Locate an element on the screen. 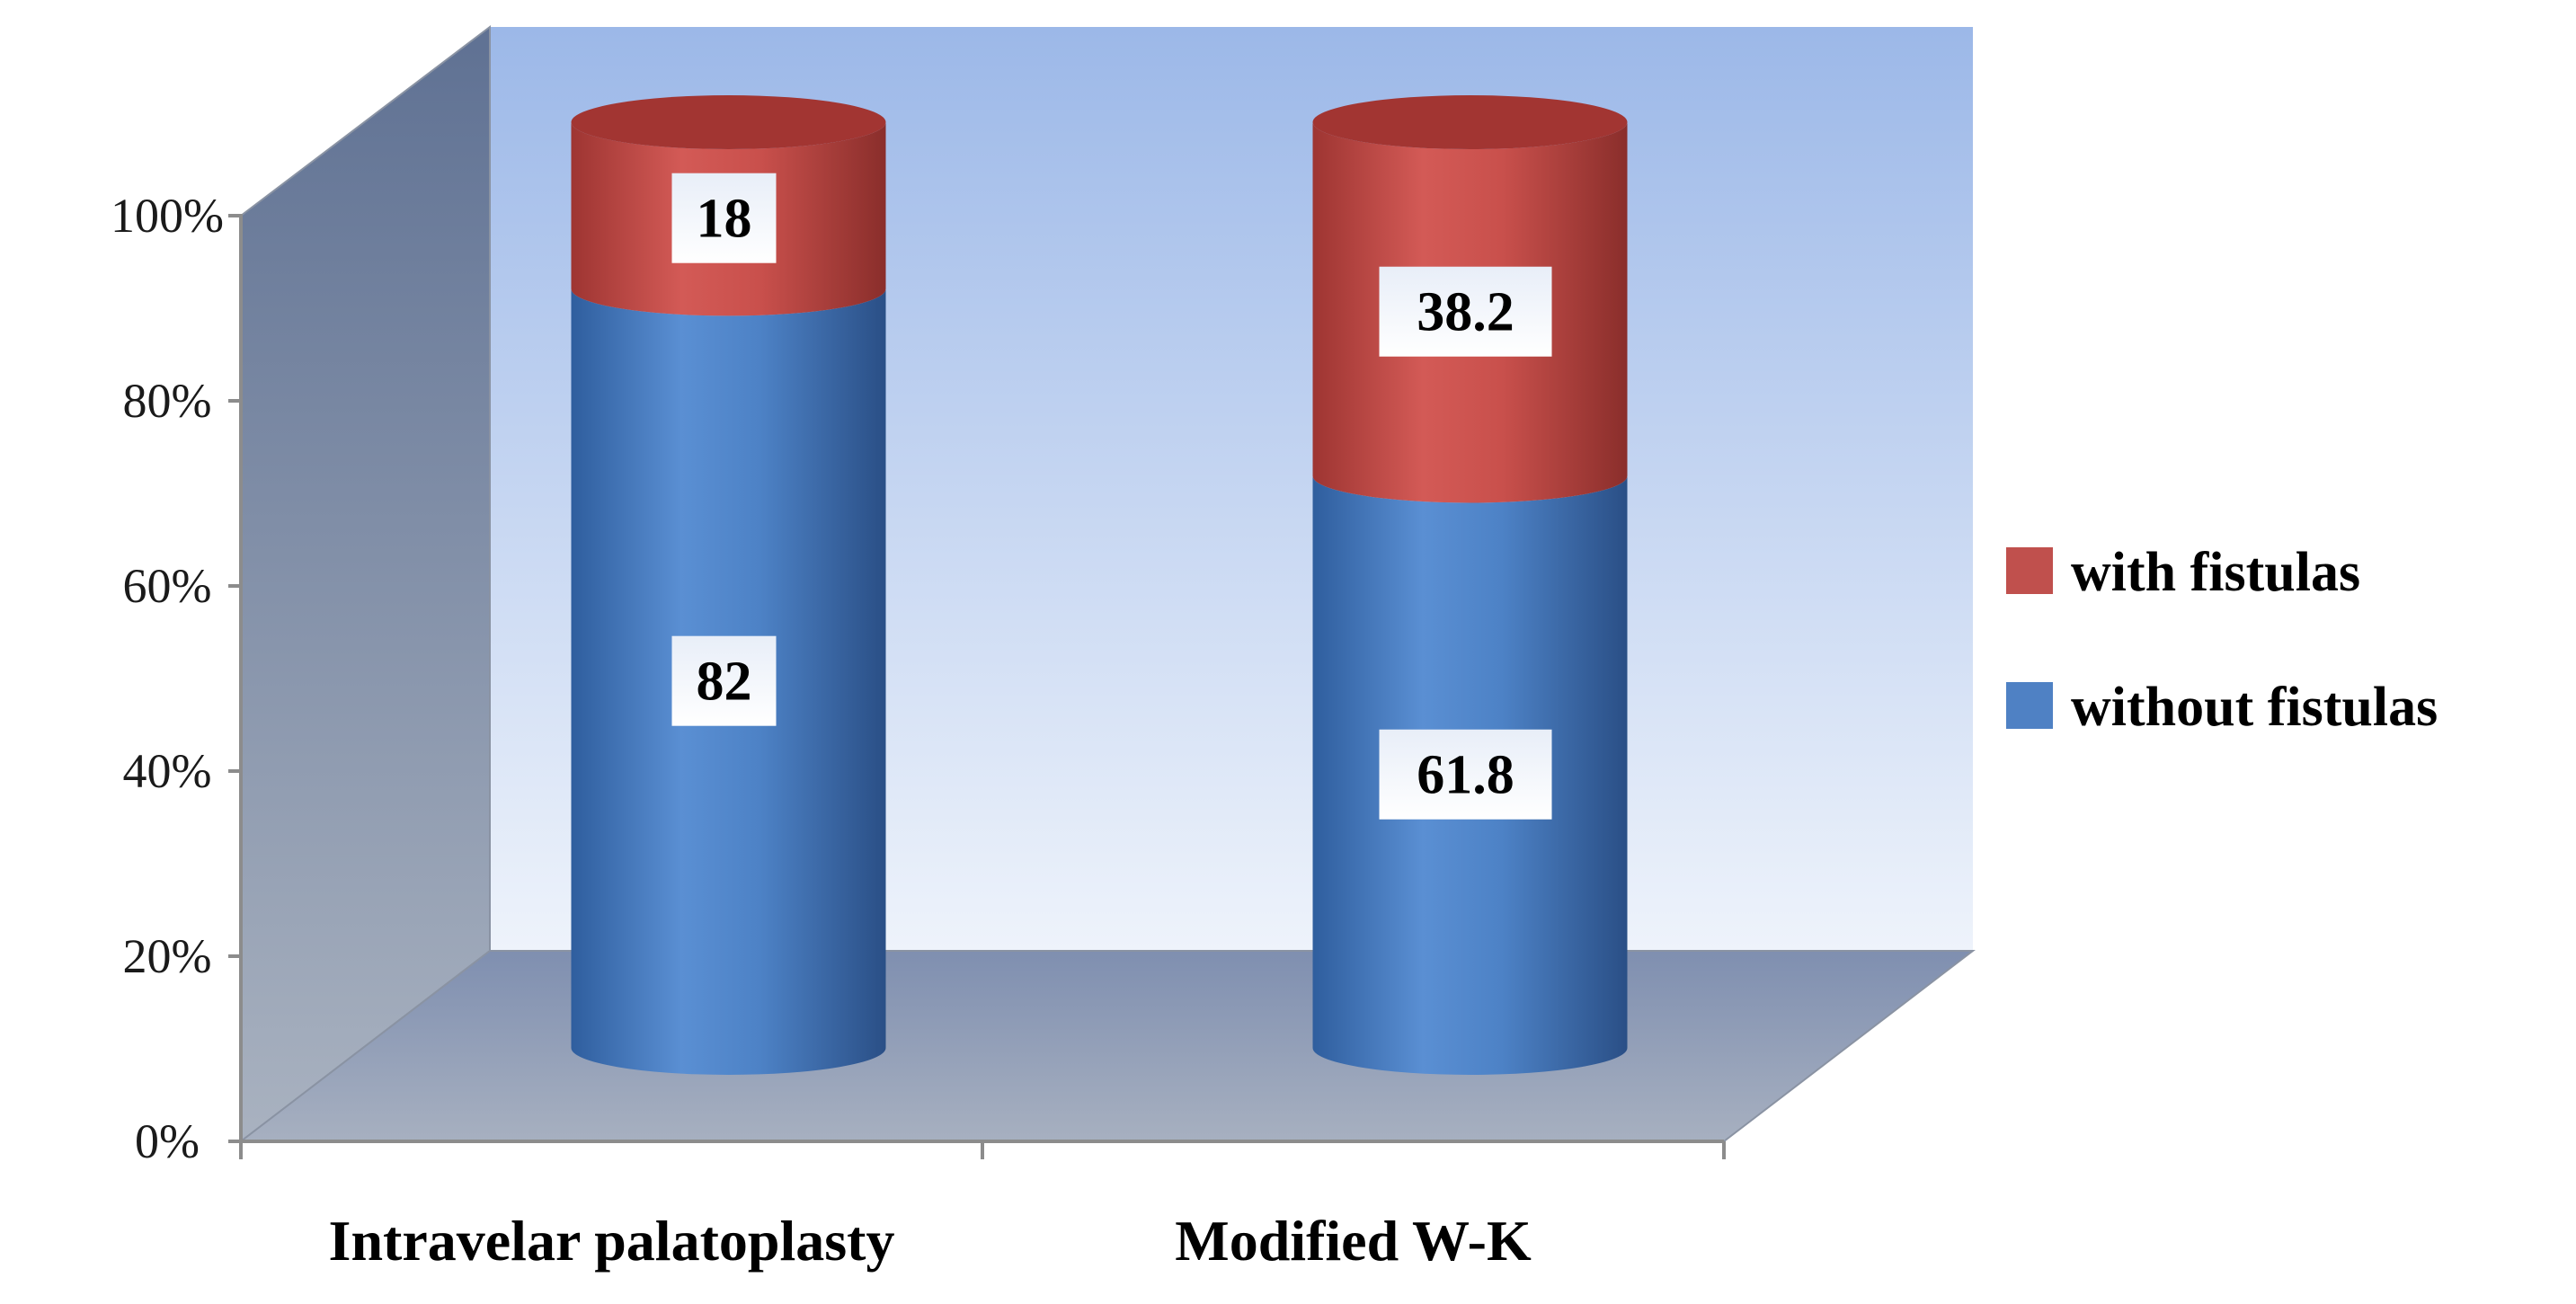 The image size is (2576, 1304). data-label: 38.2 is located at coordinates (1466, 312).